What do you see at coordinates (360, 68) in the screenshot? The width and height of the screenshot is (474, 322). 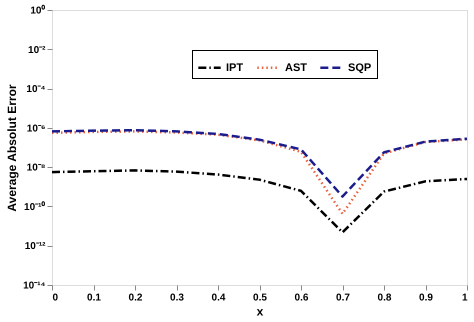 I see `legend-label: SQP` at bounding box center [360, 68].